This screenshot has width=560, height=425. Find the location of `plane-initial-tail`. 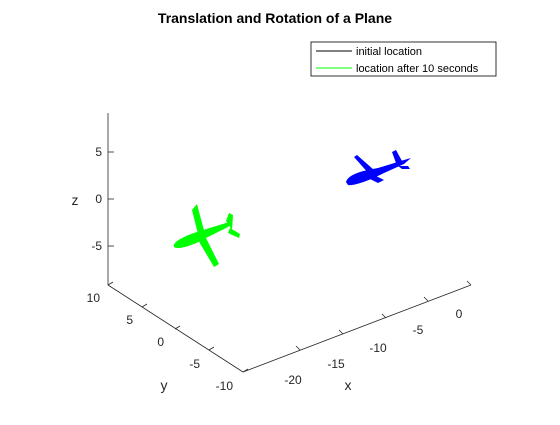

plane-initial-tail is located at coordinates (397, 156).